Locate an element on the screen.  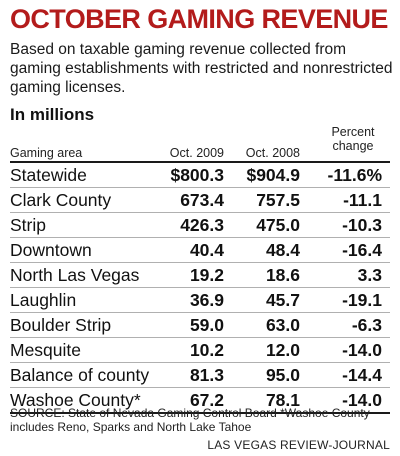
column-header-oct-2009: Oct. 2009 is located at coordinates (196, 153).